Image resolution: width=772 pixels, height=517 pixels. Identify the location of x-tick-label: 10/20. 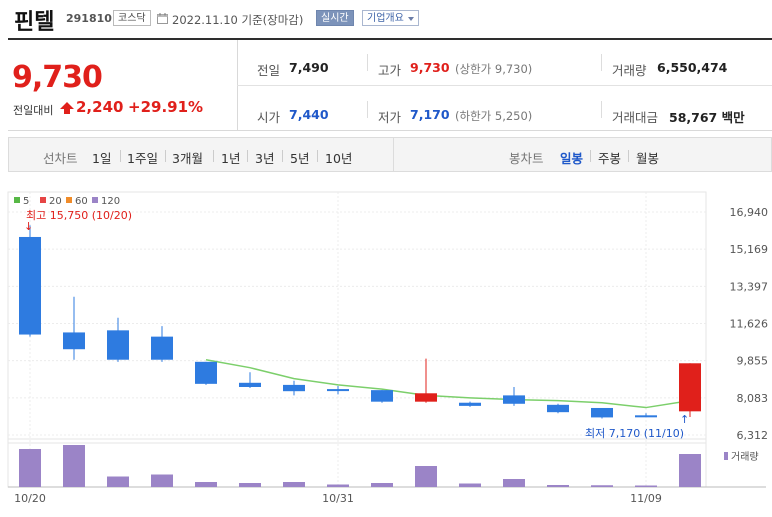
(30, 498).